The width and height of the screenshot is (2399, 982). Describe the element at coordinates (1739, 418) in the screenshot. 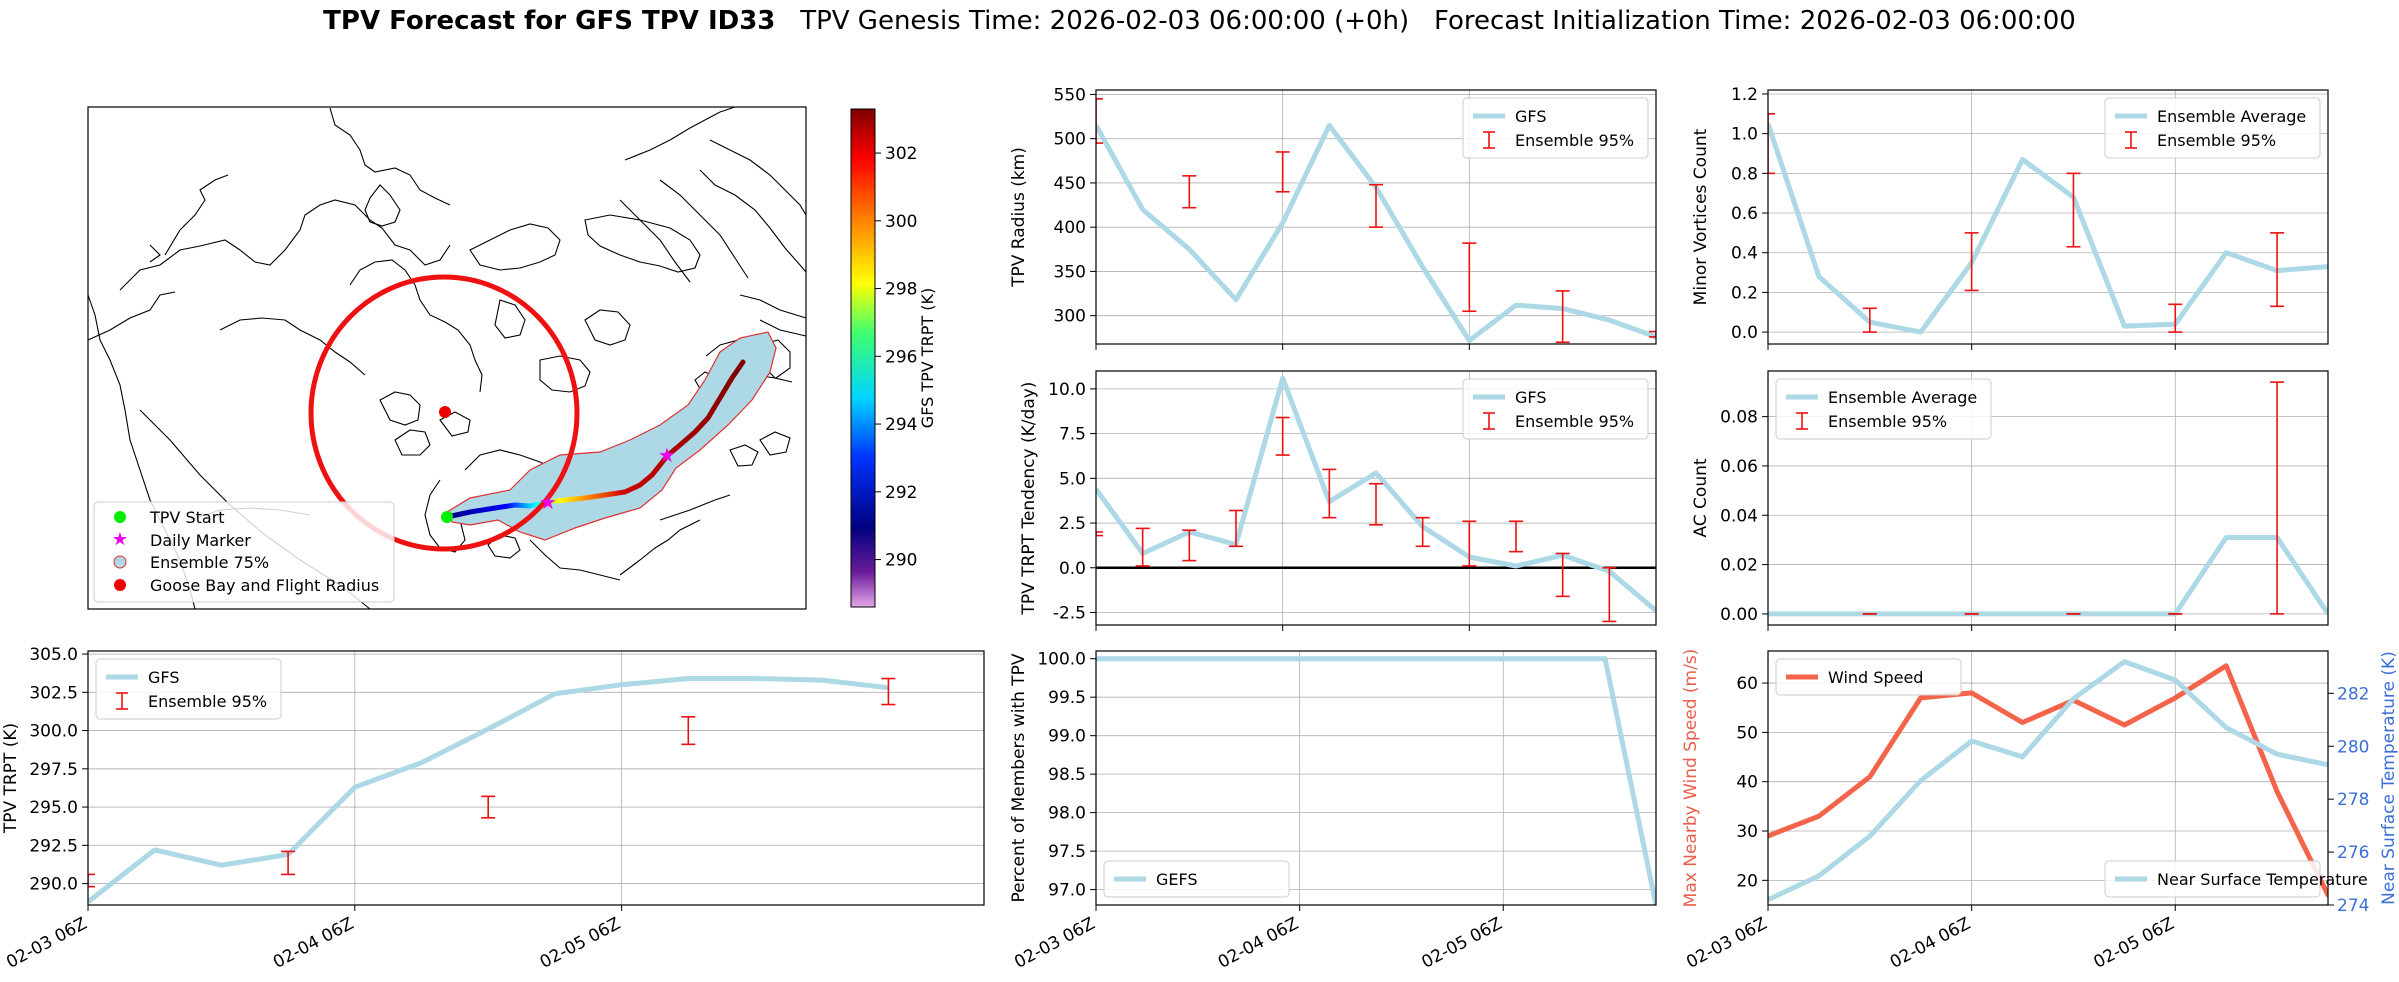

I see `ytick-label: 0.08` at that location.